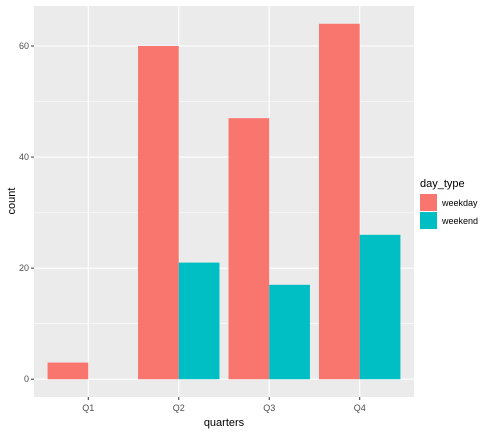 The width and height of the screenshot is (504, 432). Describe the element at coordinates (459, 203) in the screenshot. I see `legend-label-weekday: weekday` at that location.